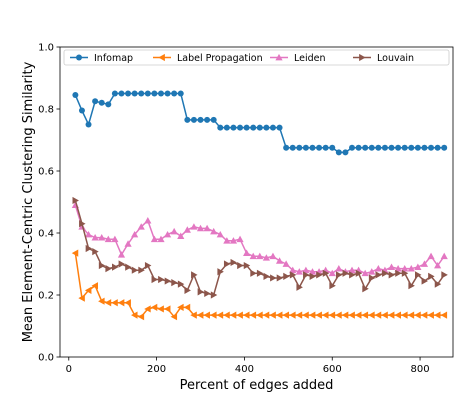  What do you see at coordinates (49, 203) in the screenshot?
I see `y-axis-ticks: 0.0 0.2 0.4 0.6 0.8 1.0` at bounding box center [49, 203].